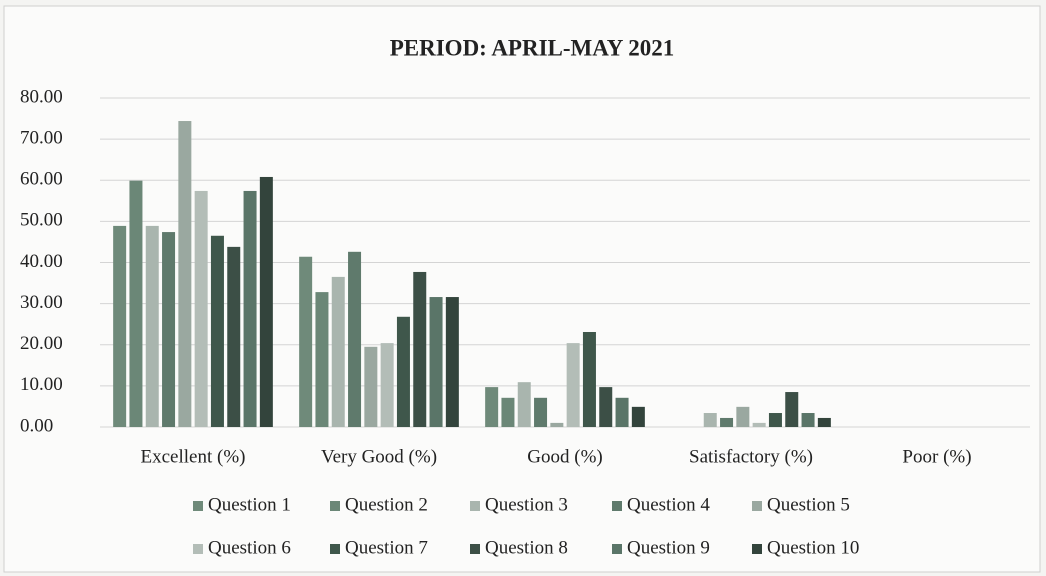 The image size is (1046, 576). I want to click on legend-label: Question 9, so click(668, 547).